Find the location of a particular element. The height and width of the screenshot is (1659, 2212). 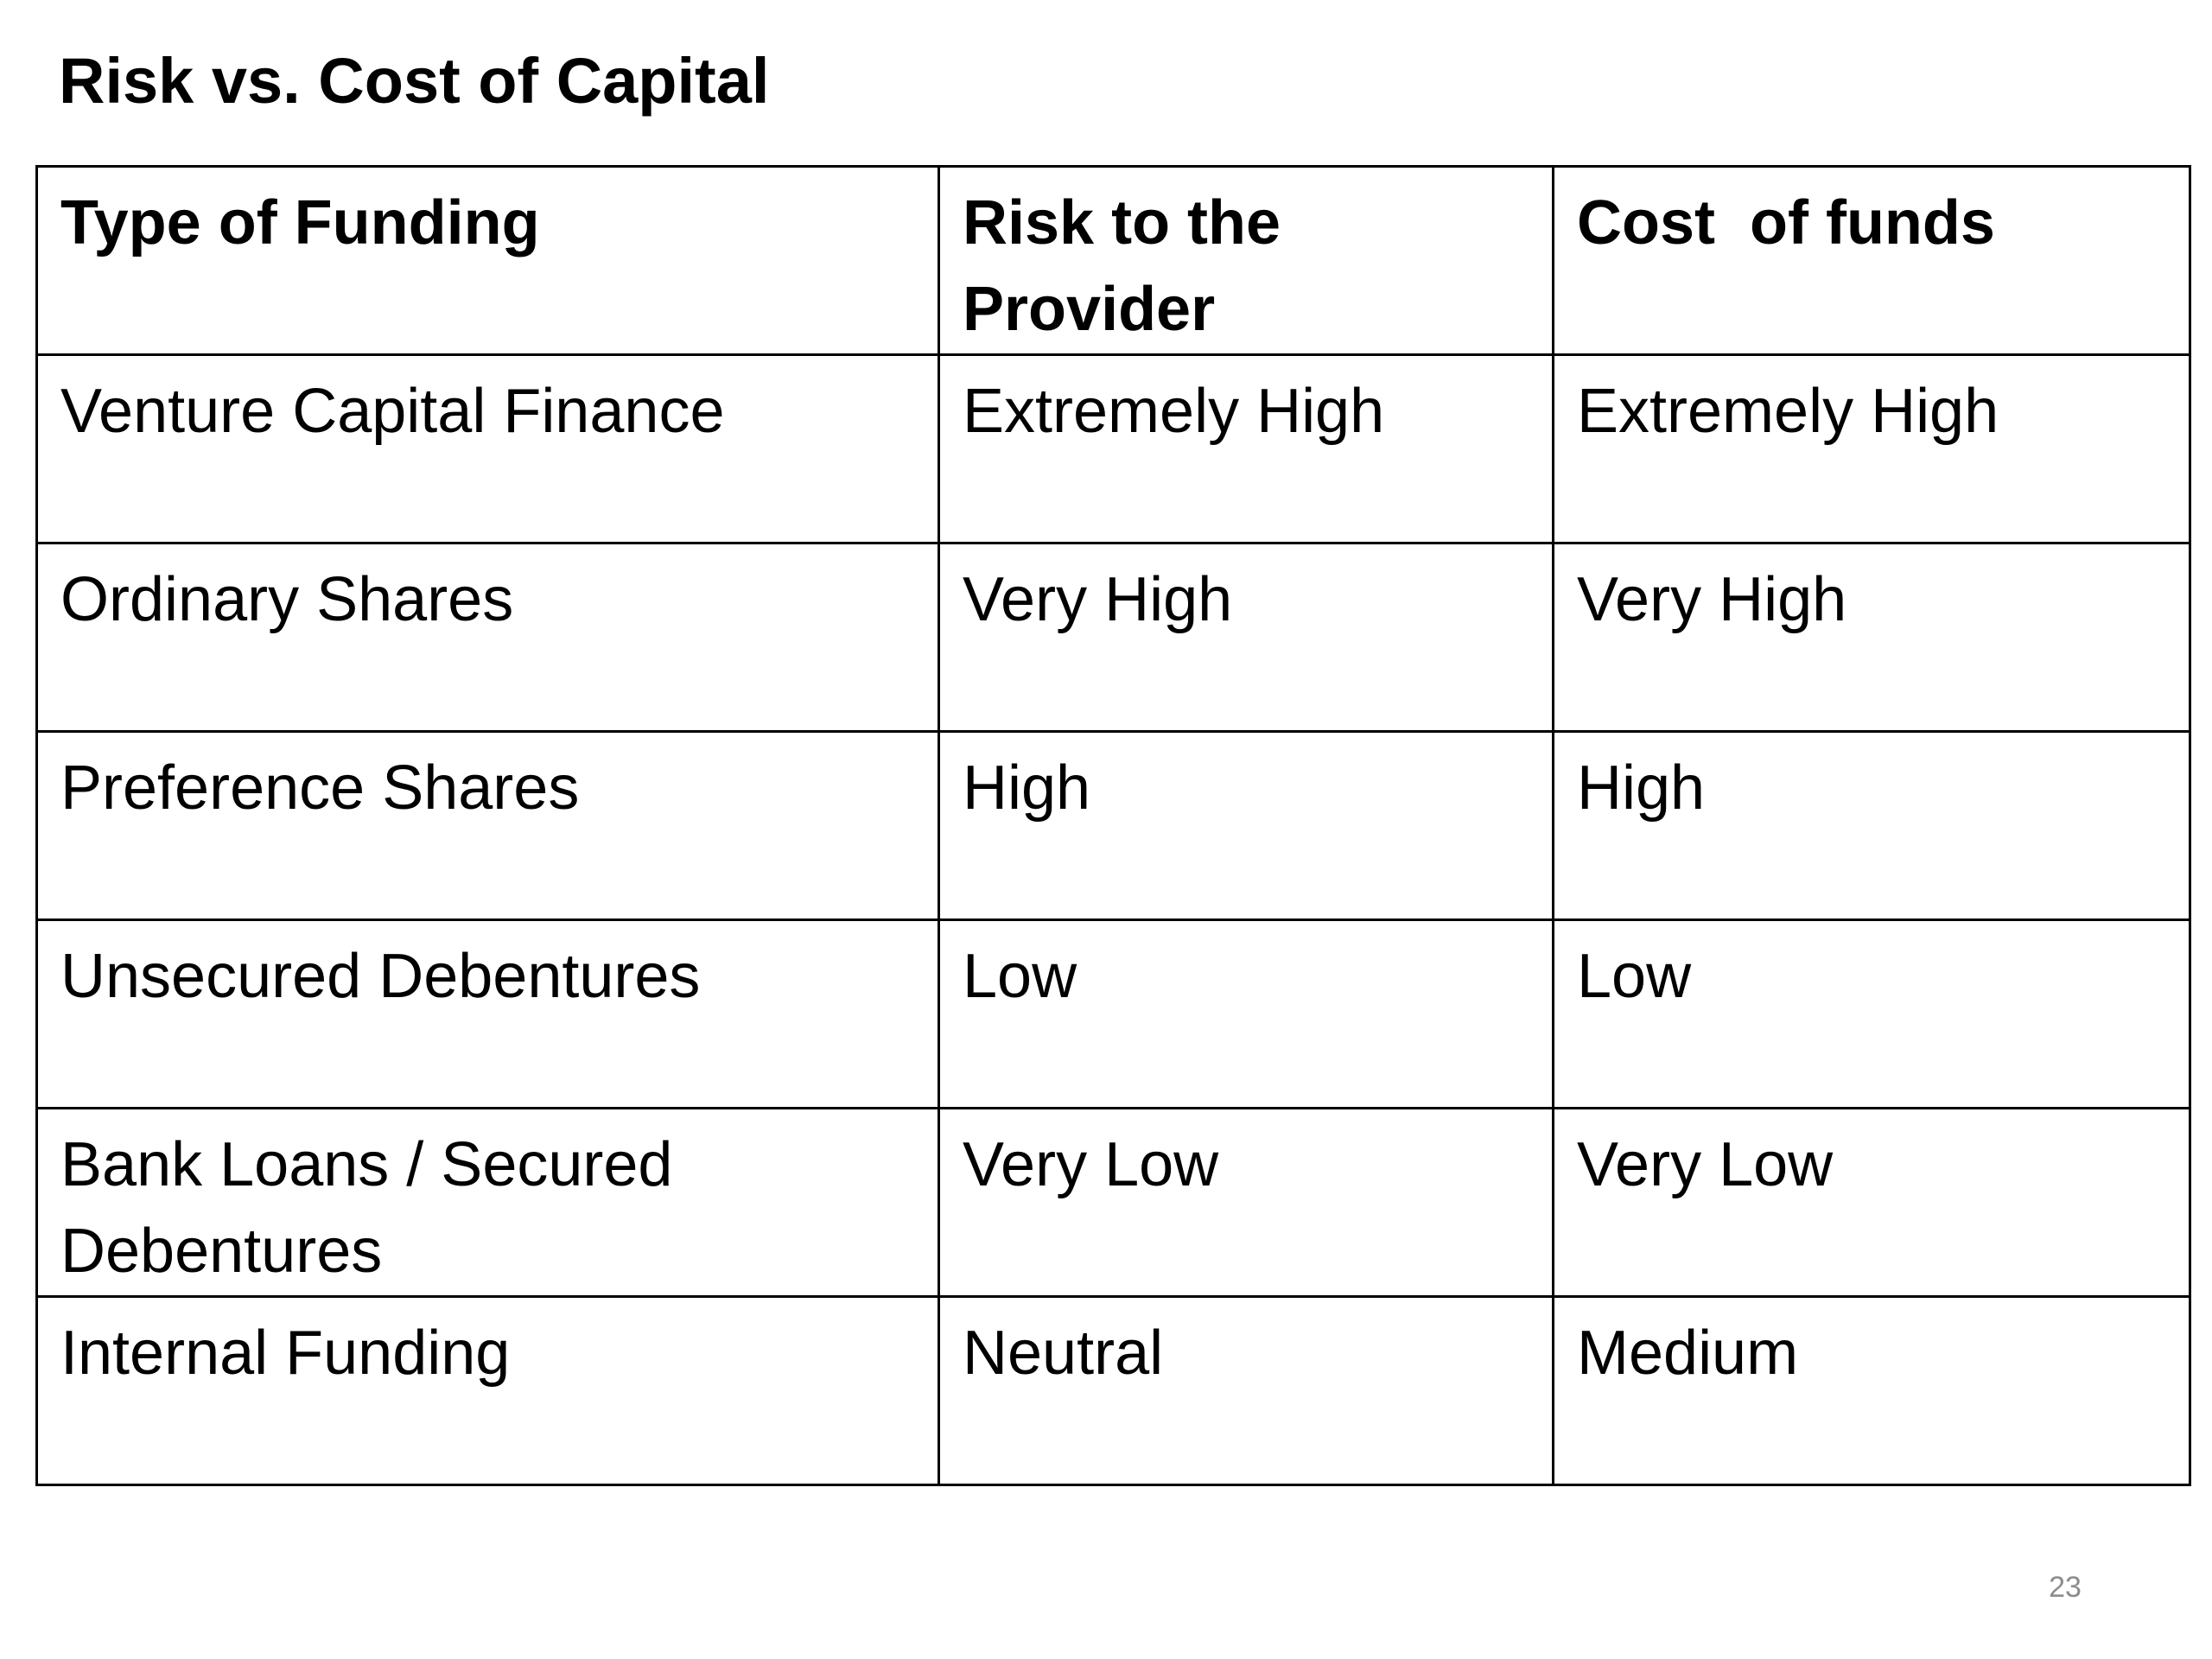

cell-risk-to-provider: Very Low is located at coordinates (1246, 1202).